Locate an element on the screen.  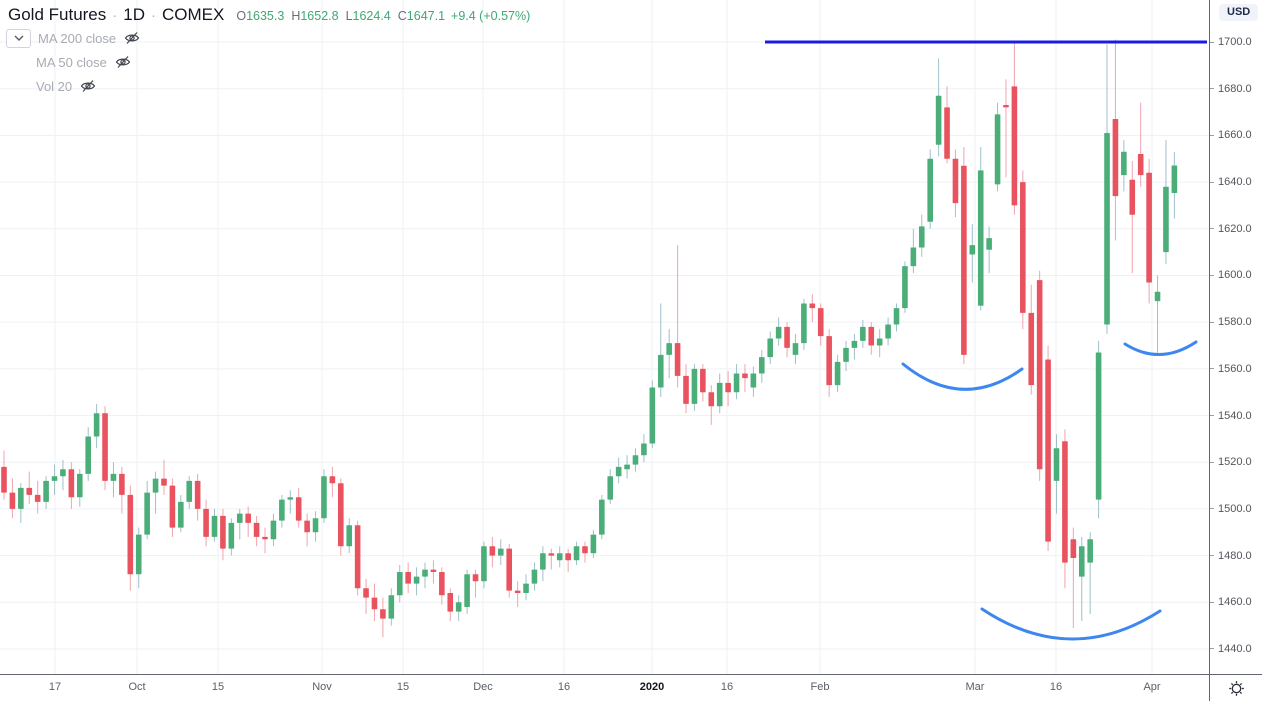
exchange-label: COMEX is located at coordinates (193, 14).